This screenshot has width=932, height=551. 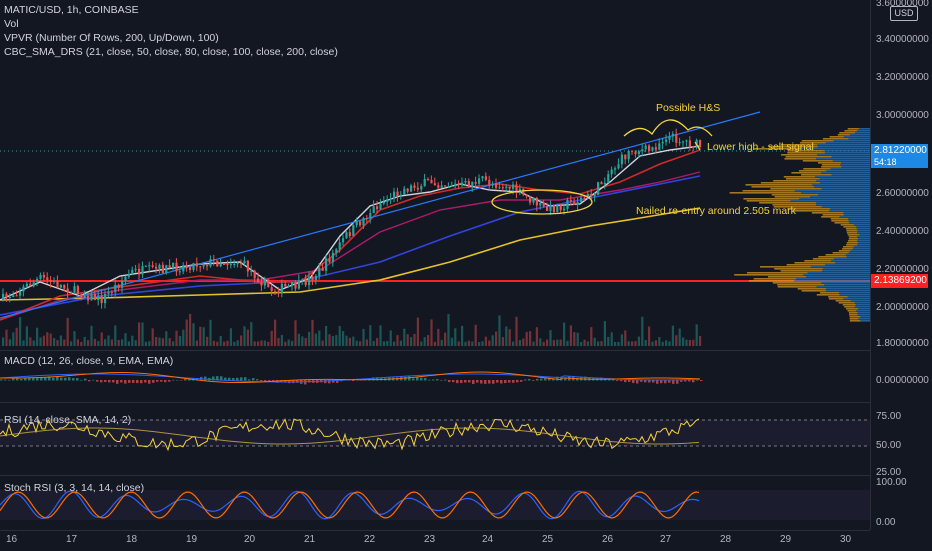 I want to click on current-price-tag: 2.81220000, so click(x=899, y=151).